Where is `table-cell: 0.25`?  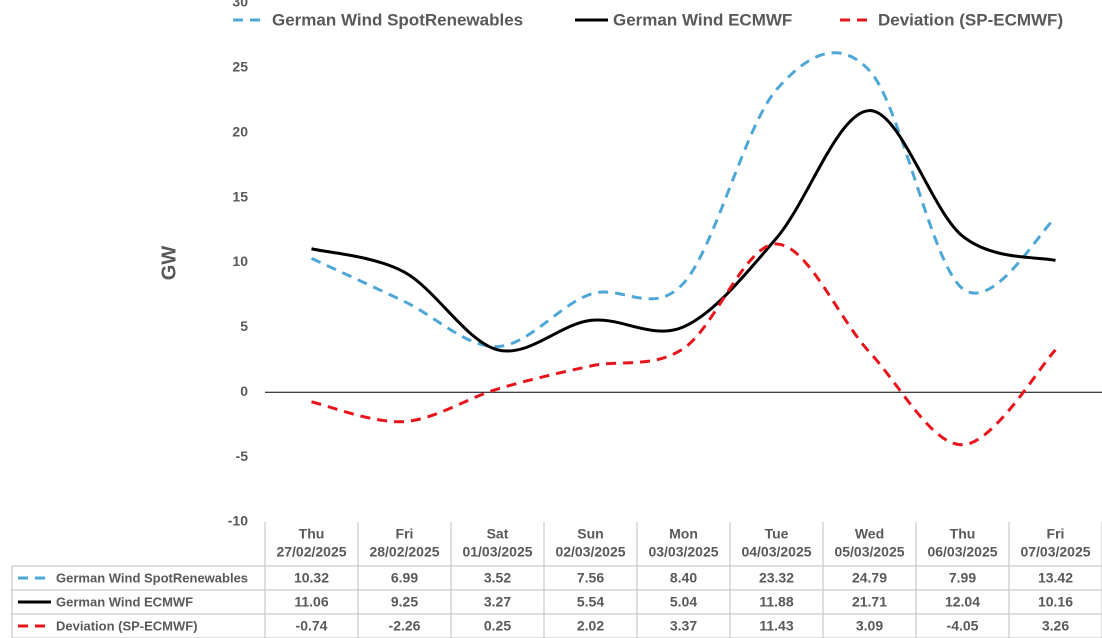
table-cell: 0.25 is located at coordinates (497, 626).